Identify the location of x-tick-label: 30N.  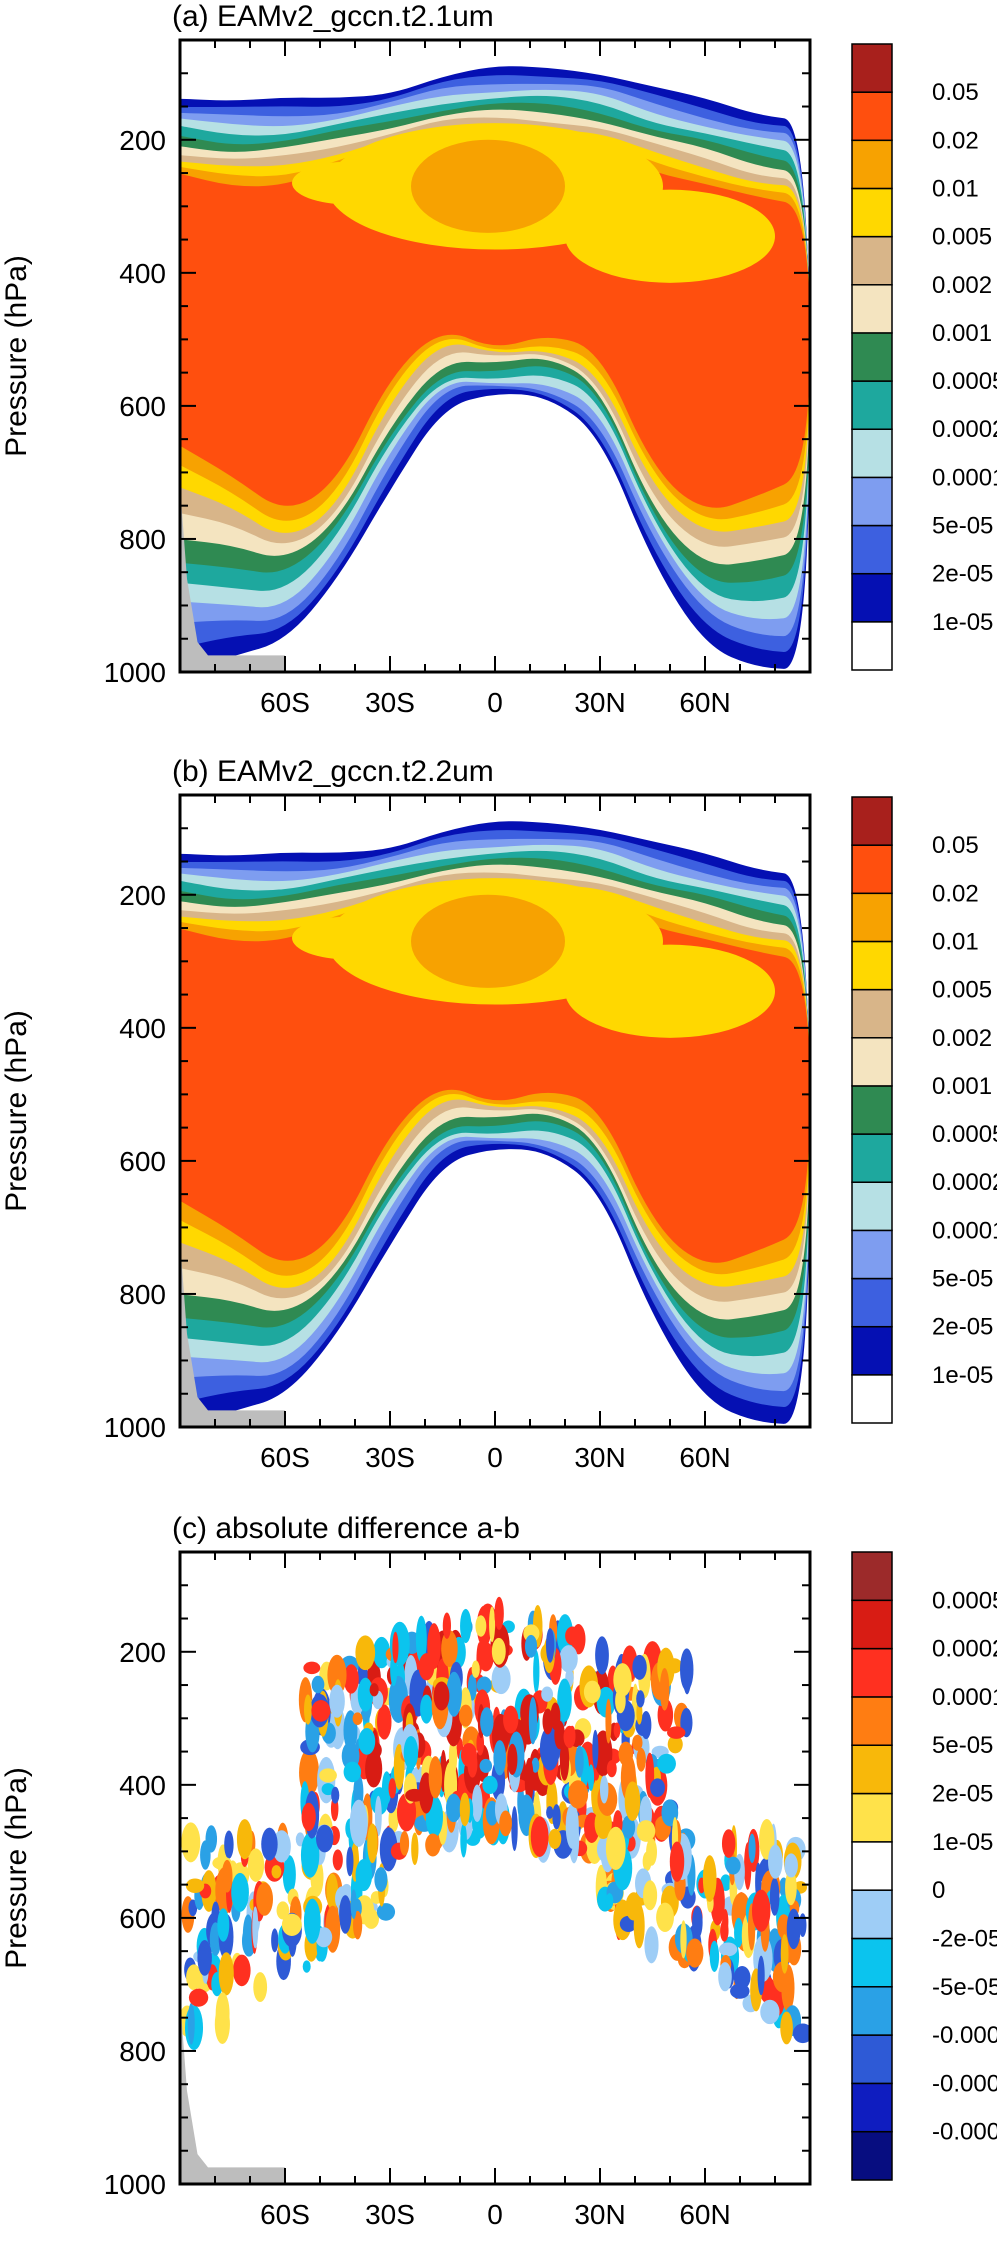
(599, 702).